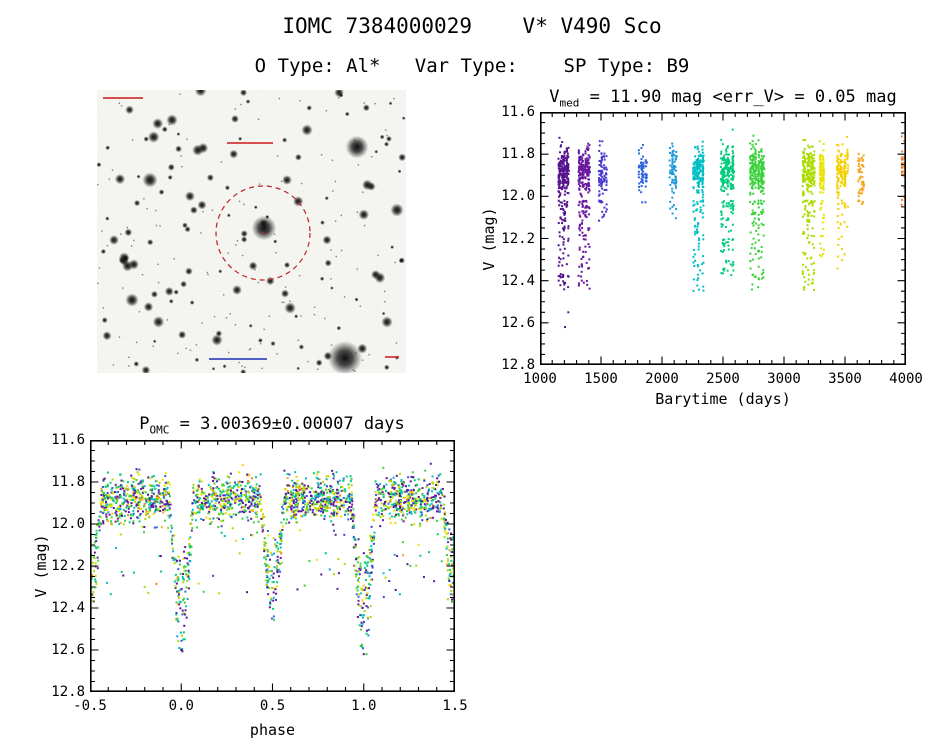  I want to click on lightcurve-x-tick-label: 2000, so click(662, 379).